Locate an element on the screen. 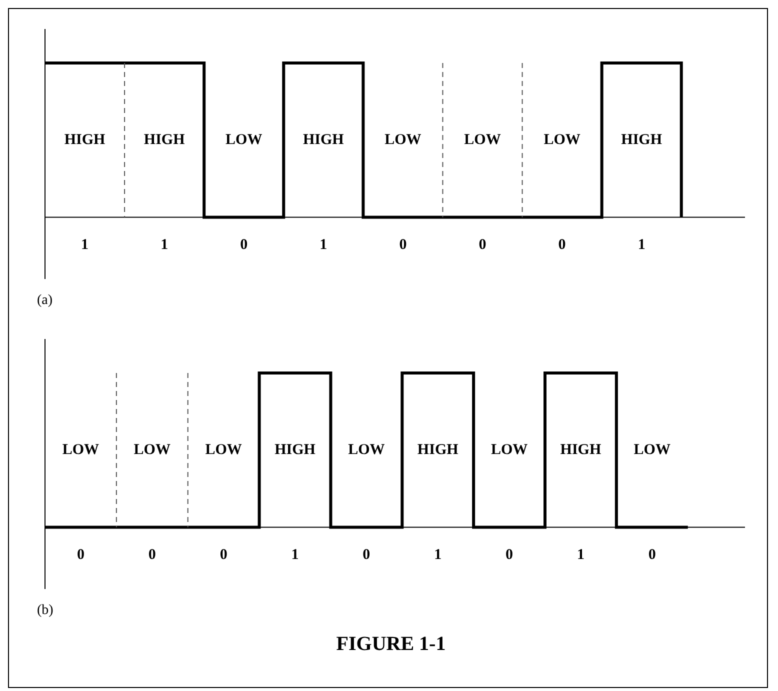 The width and height of the screenshot is (778, 691). text: (b) is located at coordinates (45, 611).